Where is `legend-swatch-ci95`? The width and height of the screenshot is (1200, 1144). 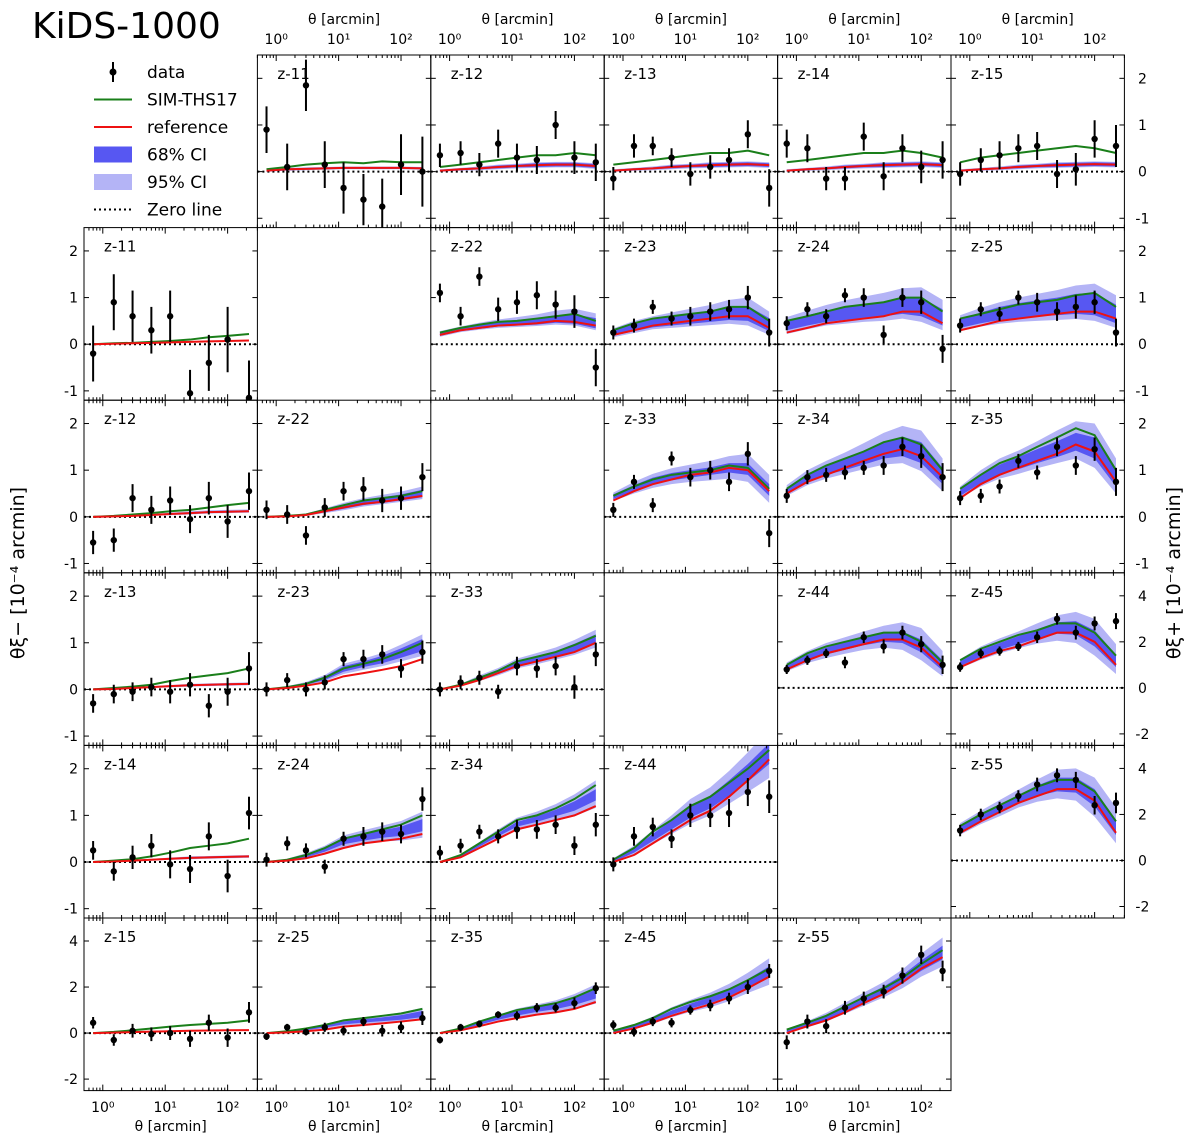 legend-swatch-ci95 is located at coordinates (113, 182).